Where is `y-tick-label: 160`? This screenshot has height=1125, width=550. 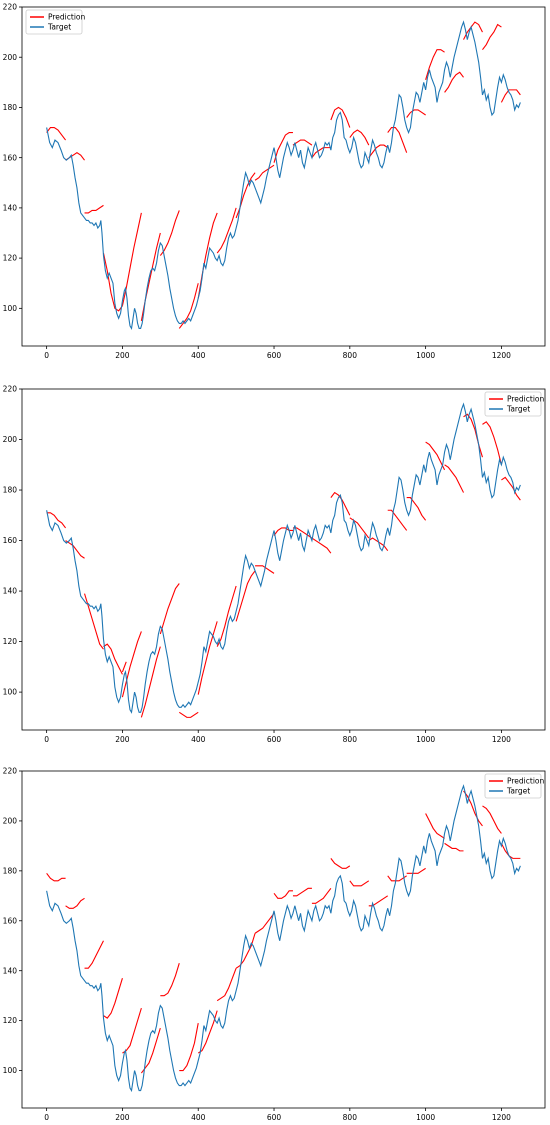 y-tick-label: 160 is located at coordinates (10, 540).